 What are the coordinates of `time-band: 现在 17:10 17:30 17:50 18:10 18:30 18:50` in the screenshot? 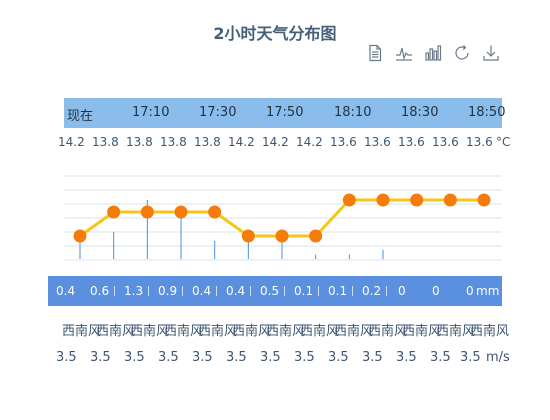 It's located at (285, 113).